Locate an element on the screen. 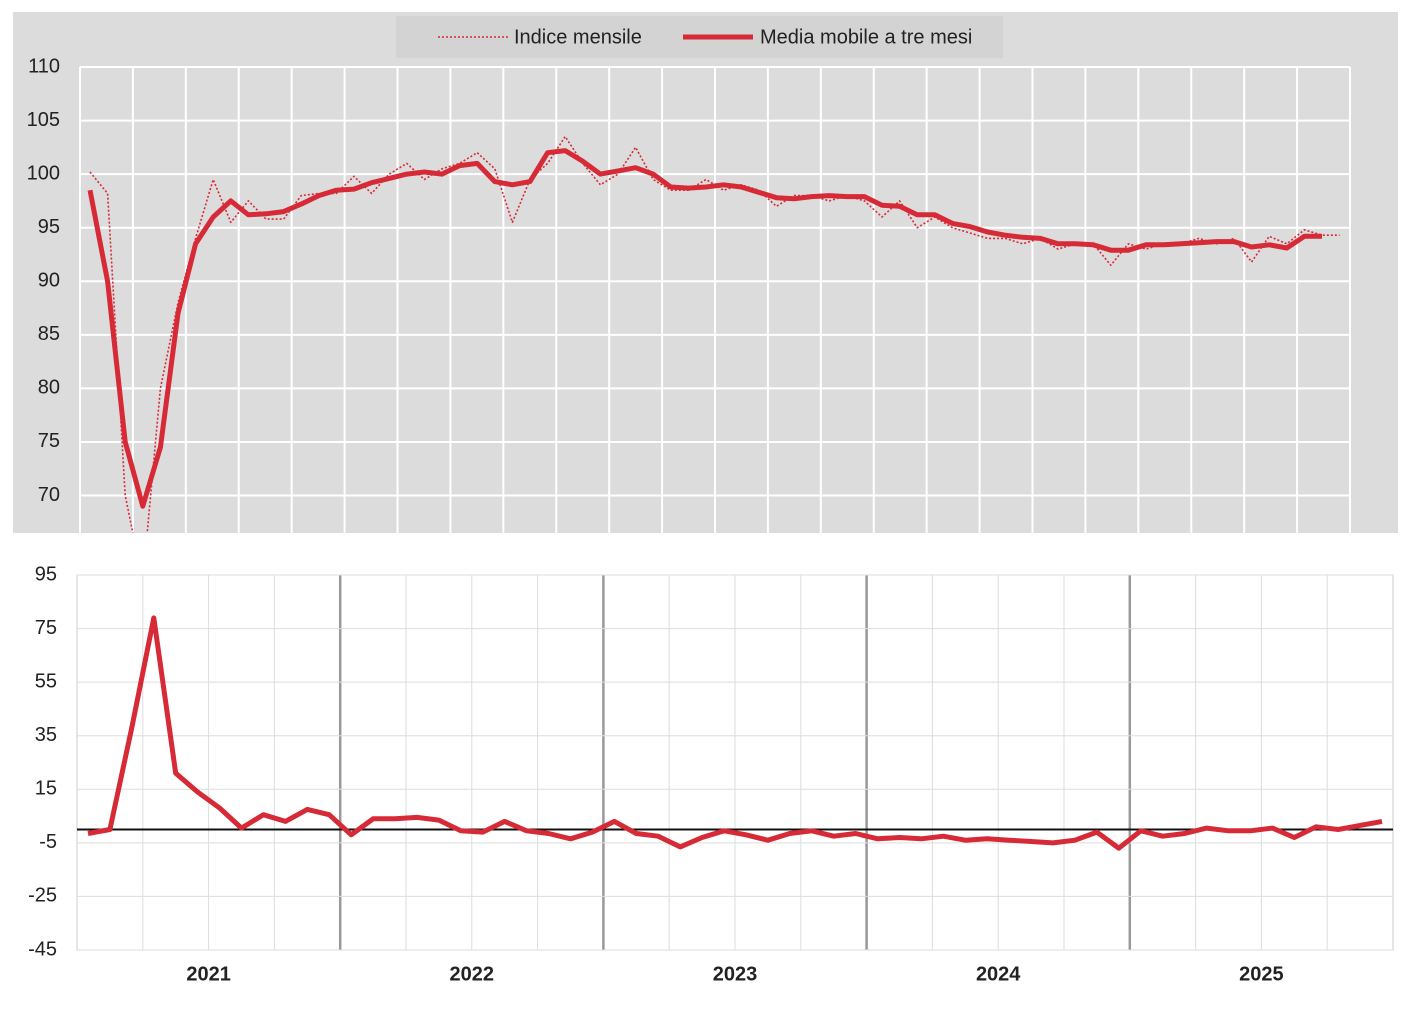 The width and height of the screenshot is (1413, 1011). x-tick-label: 2022 is located at coordinates (472, 974).